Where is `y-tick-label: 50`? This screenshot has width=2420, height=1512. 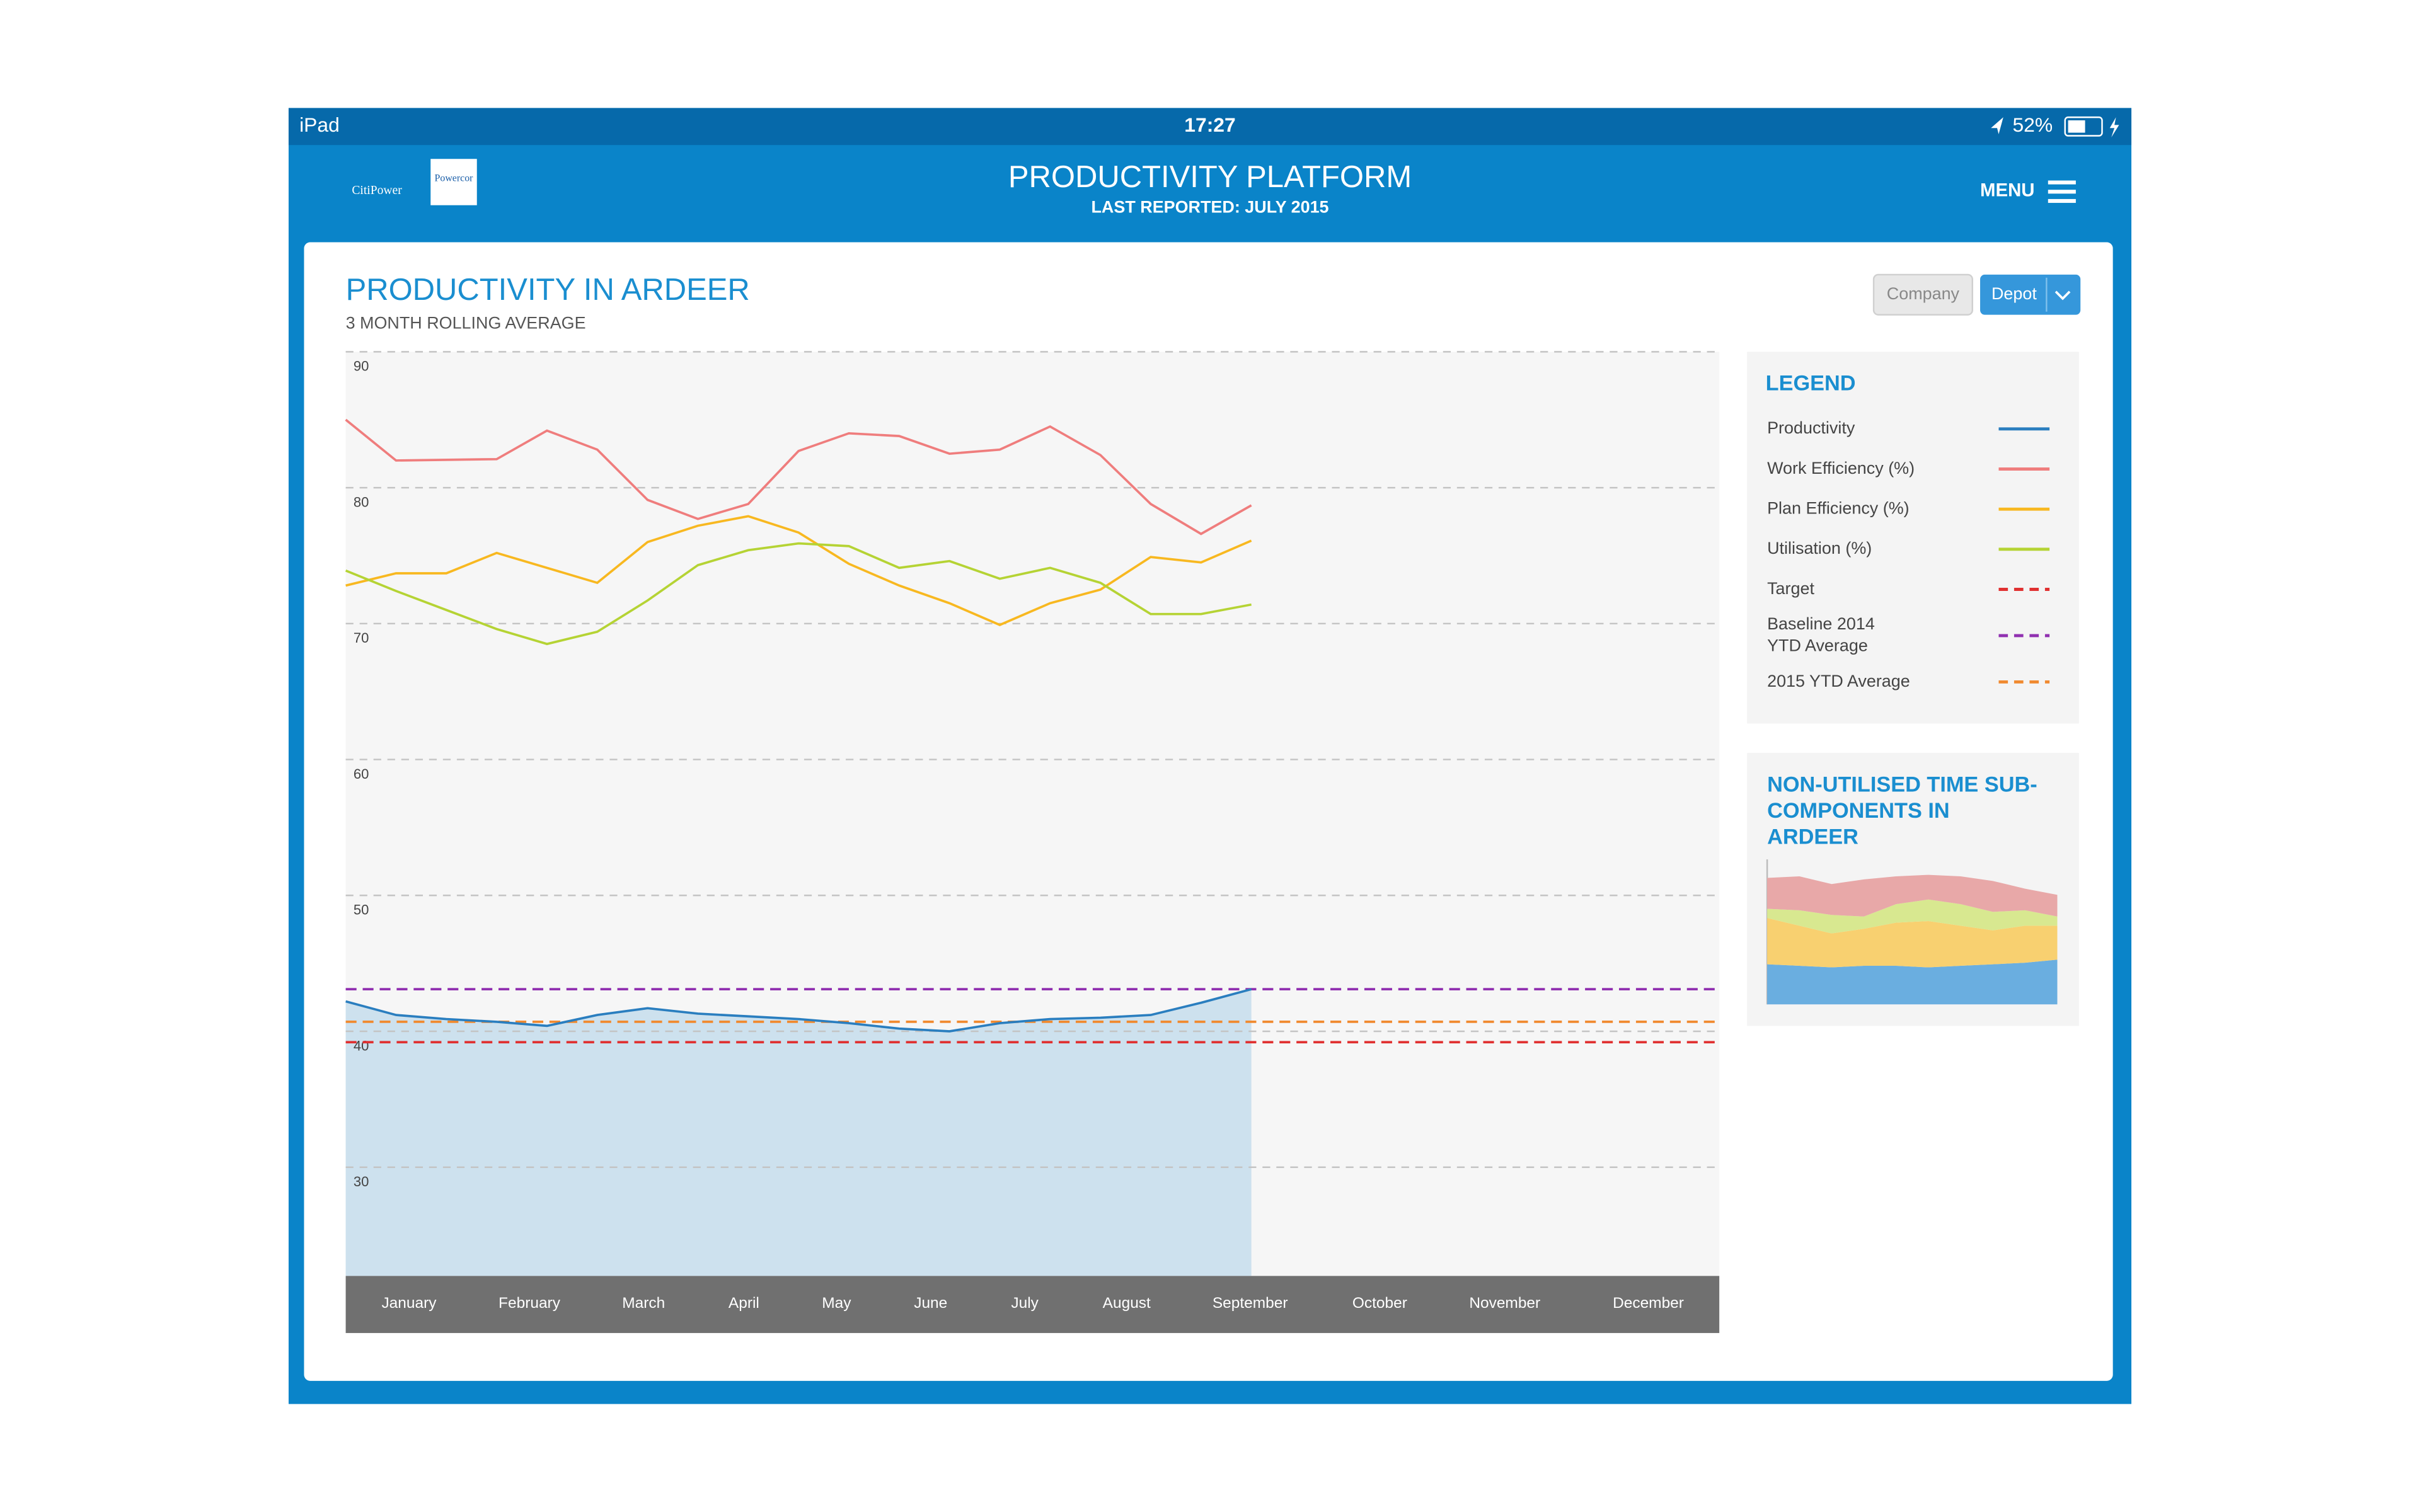 y-tick-label: 50 is located at coordinates (362, 910).